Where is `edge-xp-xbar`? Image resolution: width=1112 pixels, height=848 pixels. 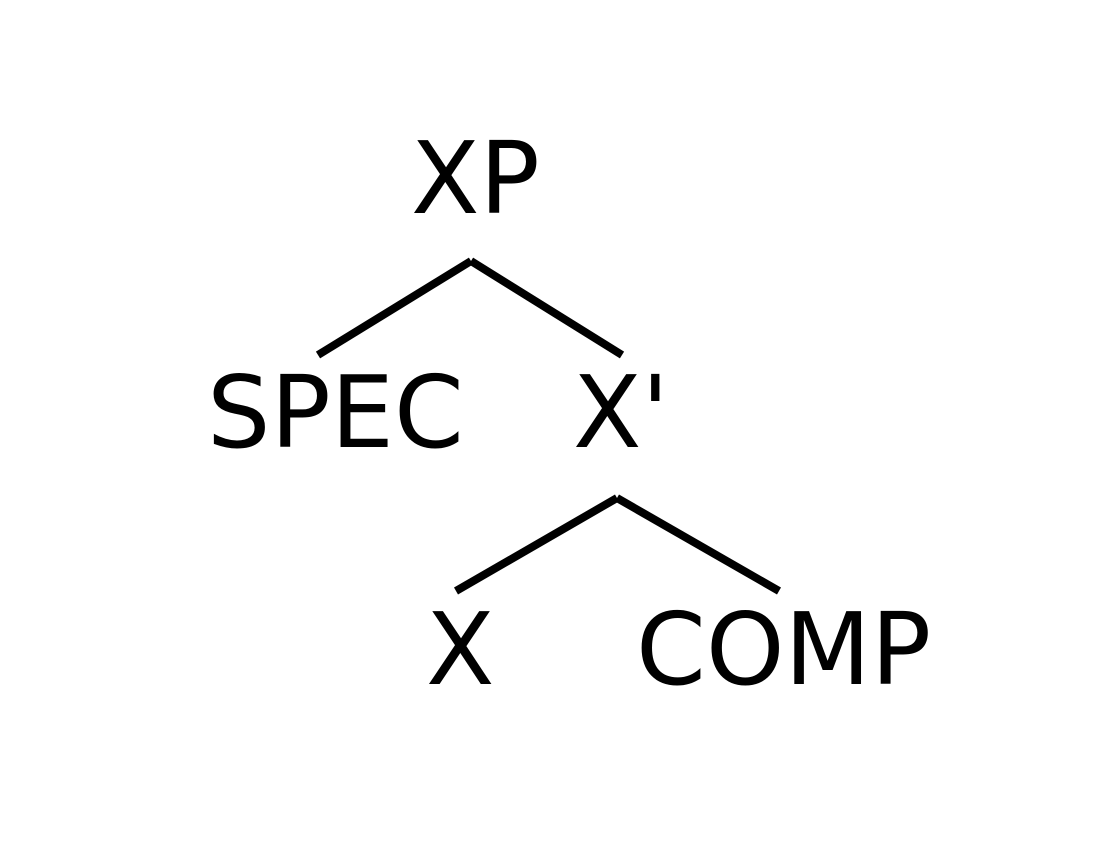
edge-xp-xbar is located at coordinates (546, 308).